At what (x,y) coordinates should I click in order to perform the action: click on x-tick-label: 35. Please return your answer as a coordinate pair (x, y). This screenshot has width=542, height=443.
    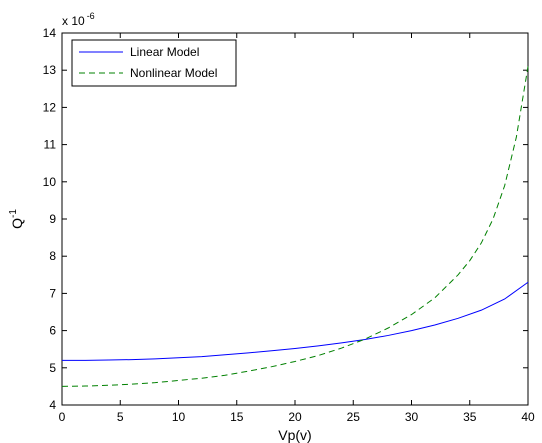
    Looking at the image, I should click on (470, 417).